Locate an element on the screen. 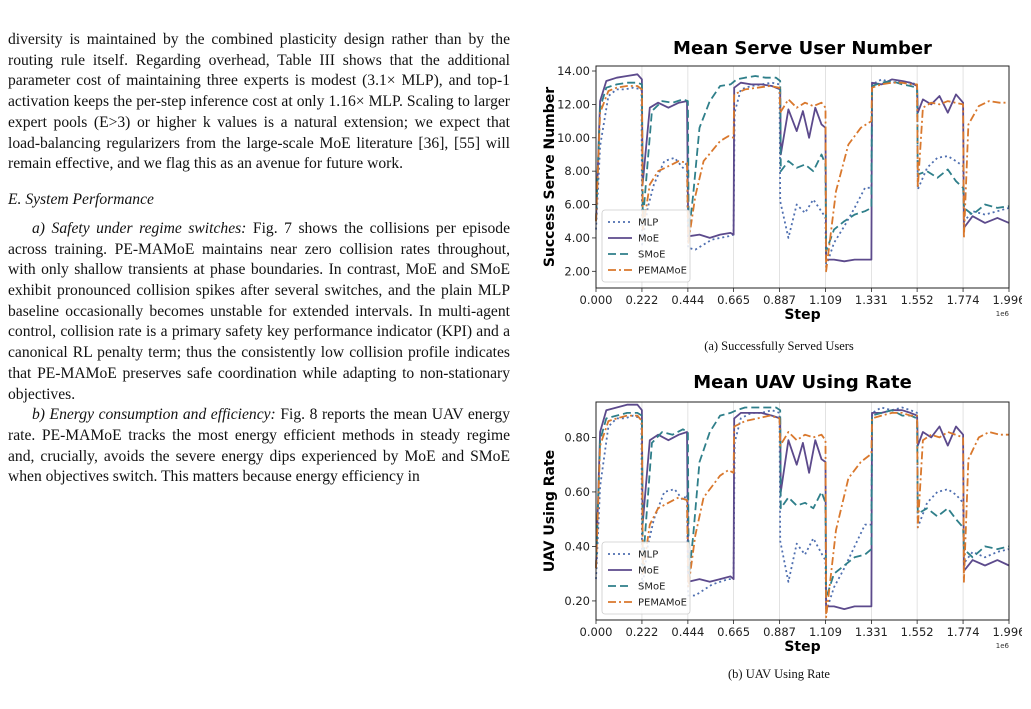  y-tick-label: 0.80 is located at coordinates (577, 437).